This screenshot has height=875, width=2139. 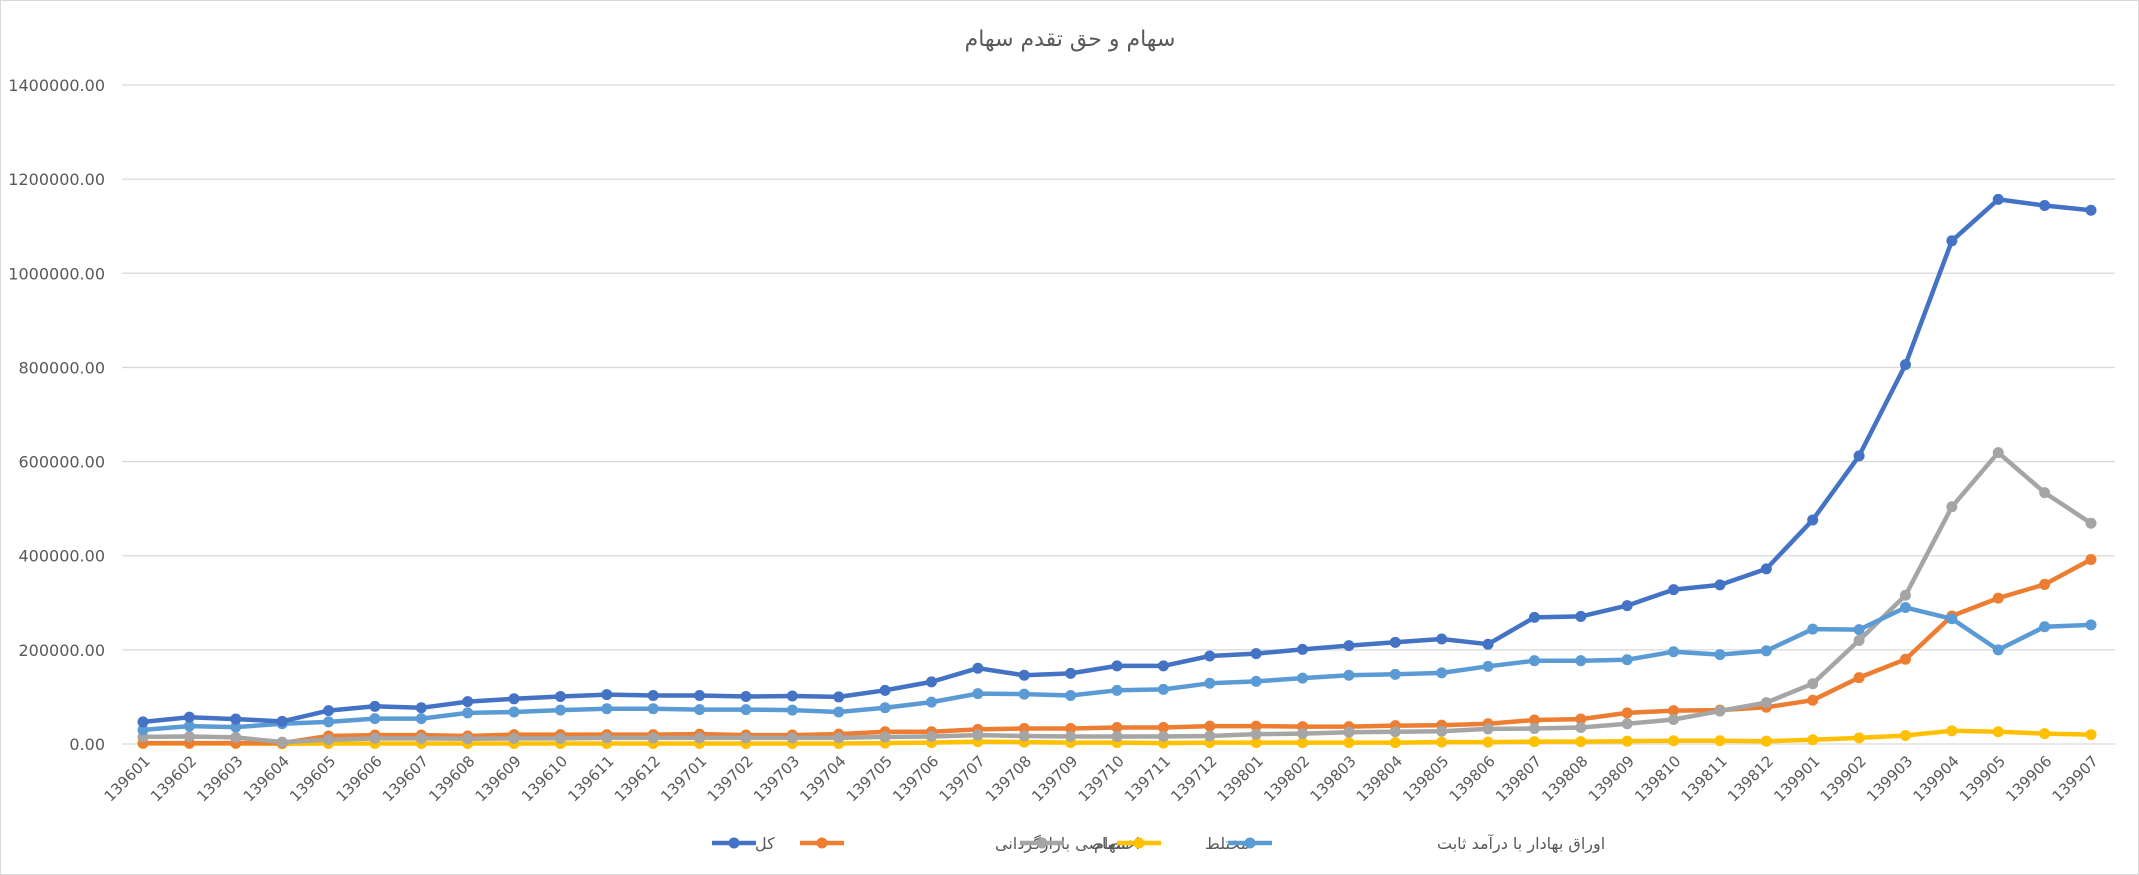 I want to click on y-tick-label: 600000.00, so click(x=61, y=462).